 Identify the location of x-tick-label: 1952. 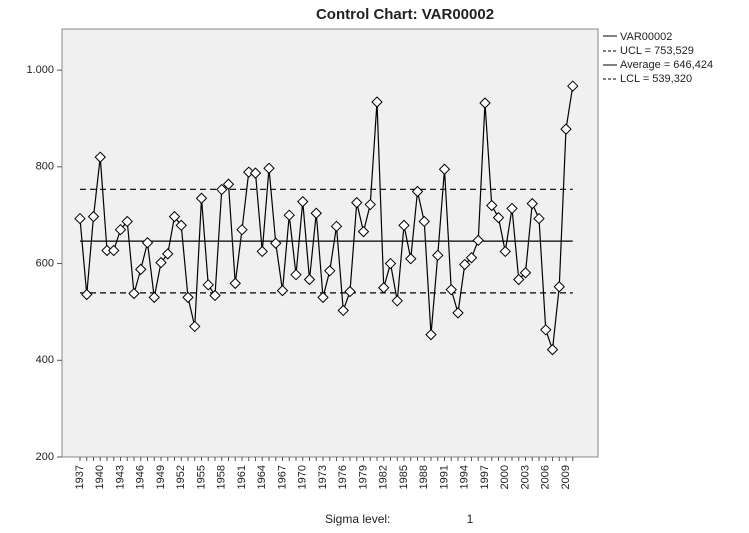
(181, 477).